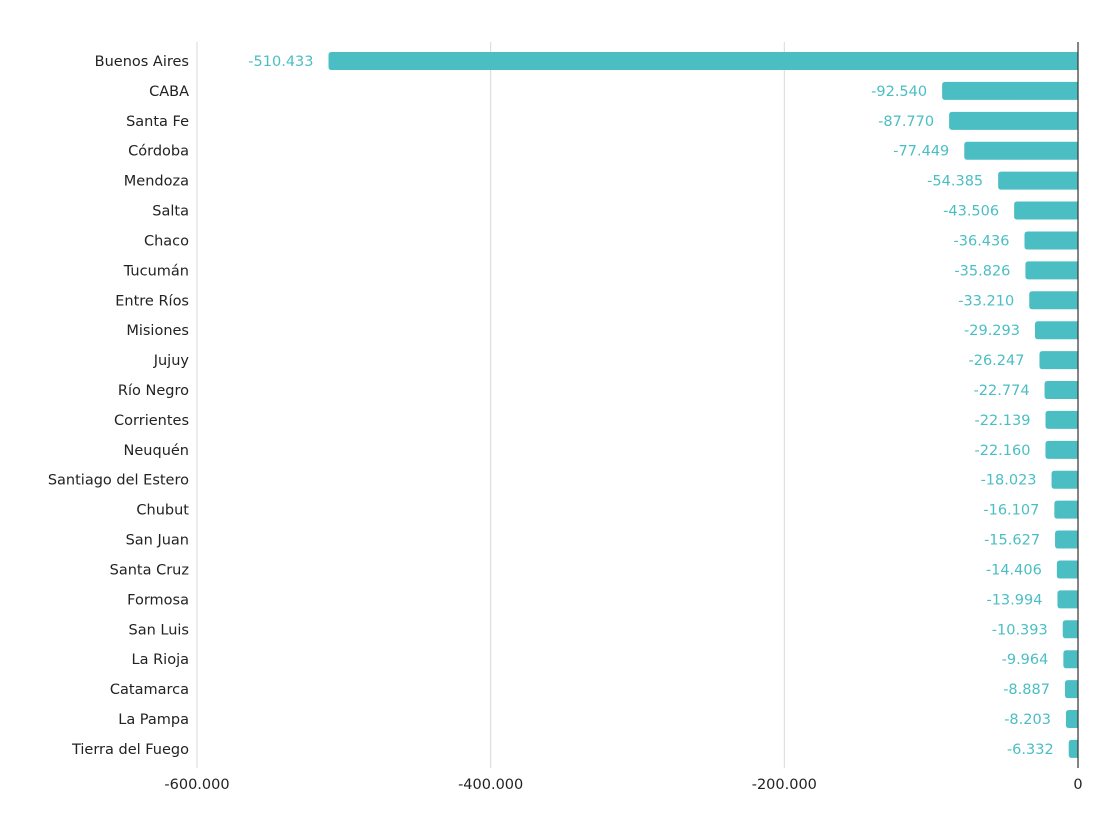  What do you see at coordinates (156, 271) in the screenshot?
I see `category-label: Tucumán` at bounding box center [156, 271].